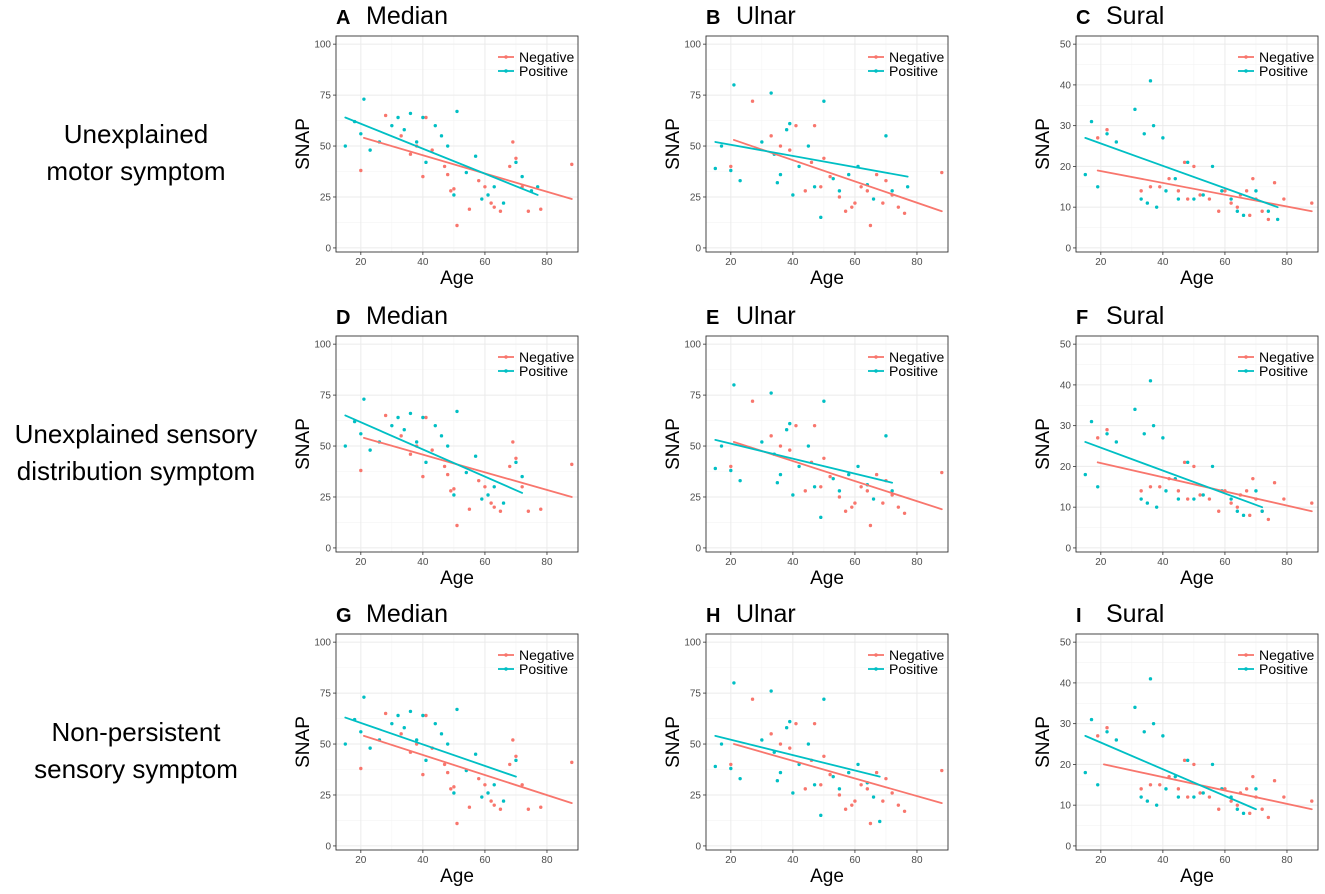 This screenshot has width=1325, height=894. Describe the element at coordinates (1066, 683) in the screenshot. I see `y-tick-label: 40` at that location.